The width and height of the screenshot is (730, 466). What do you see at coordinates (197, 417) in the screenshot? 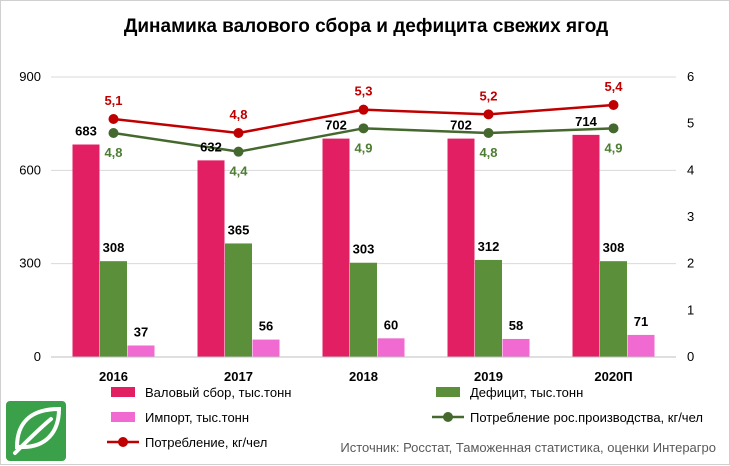
I see `legend-label: Импорт, тыс.тонн` at bounding box center [197, 417].